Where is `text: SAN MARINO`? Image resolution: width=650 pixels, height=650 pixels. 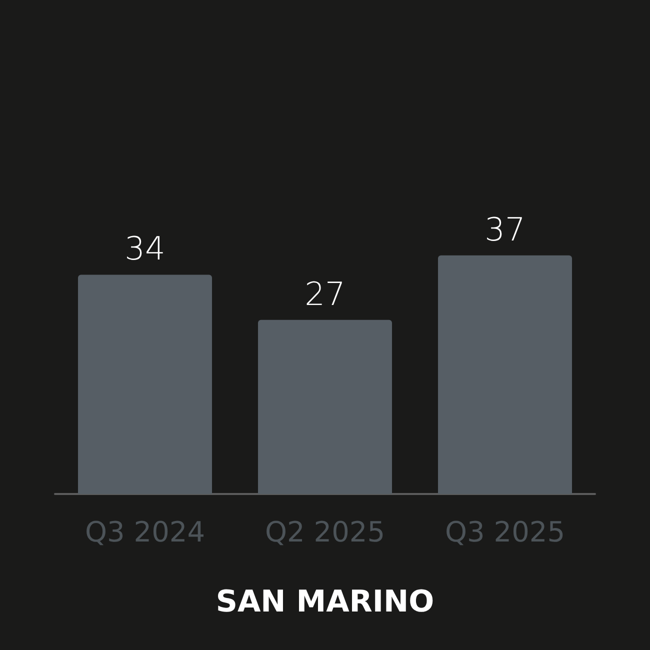 text: SAN MARINO is located at coordinates (325, 602).